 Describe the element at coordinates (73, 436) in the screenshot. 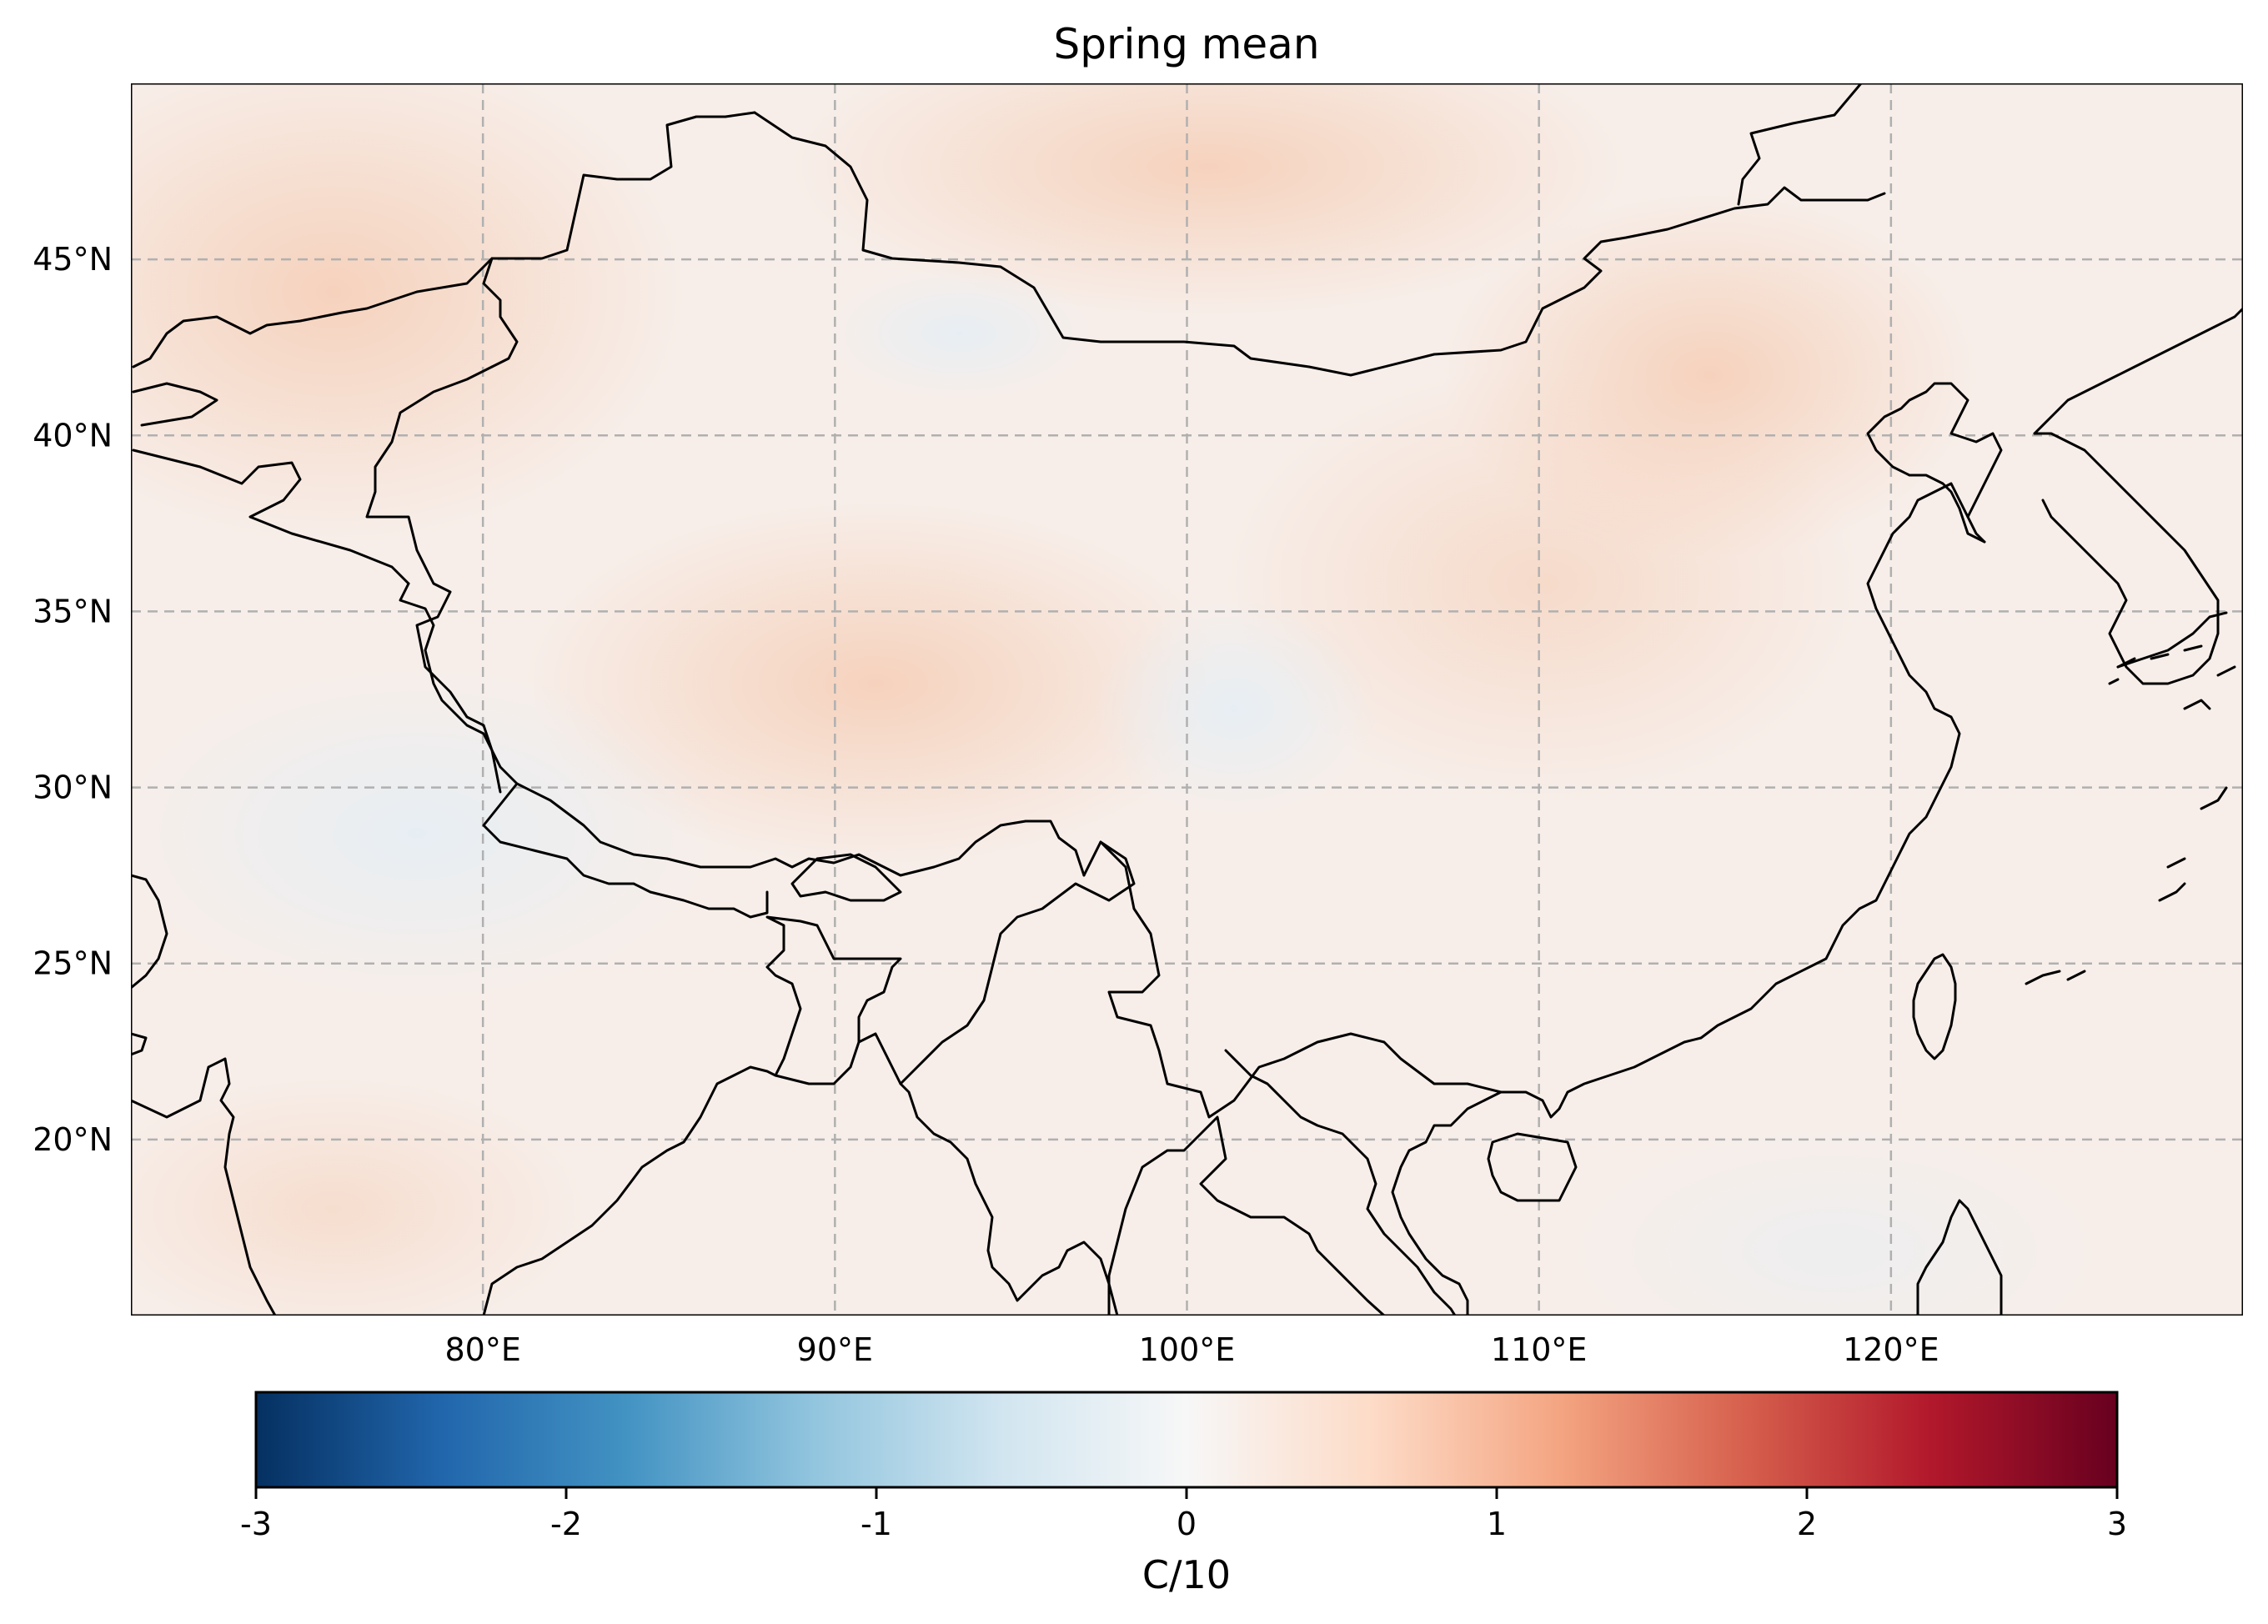

I see `latitude-tick-label: 40°N` at that location.